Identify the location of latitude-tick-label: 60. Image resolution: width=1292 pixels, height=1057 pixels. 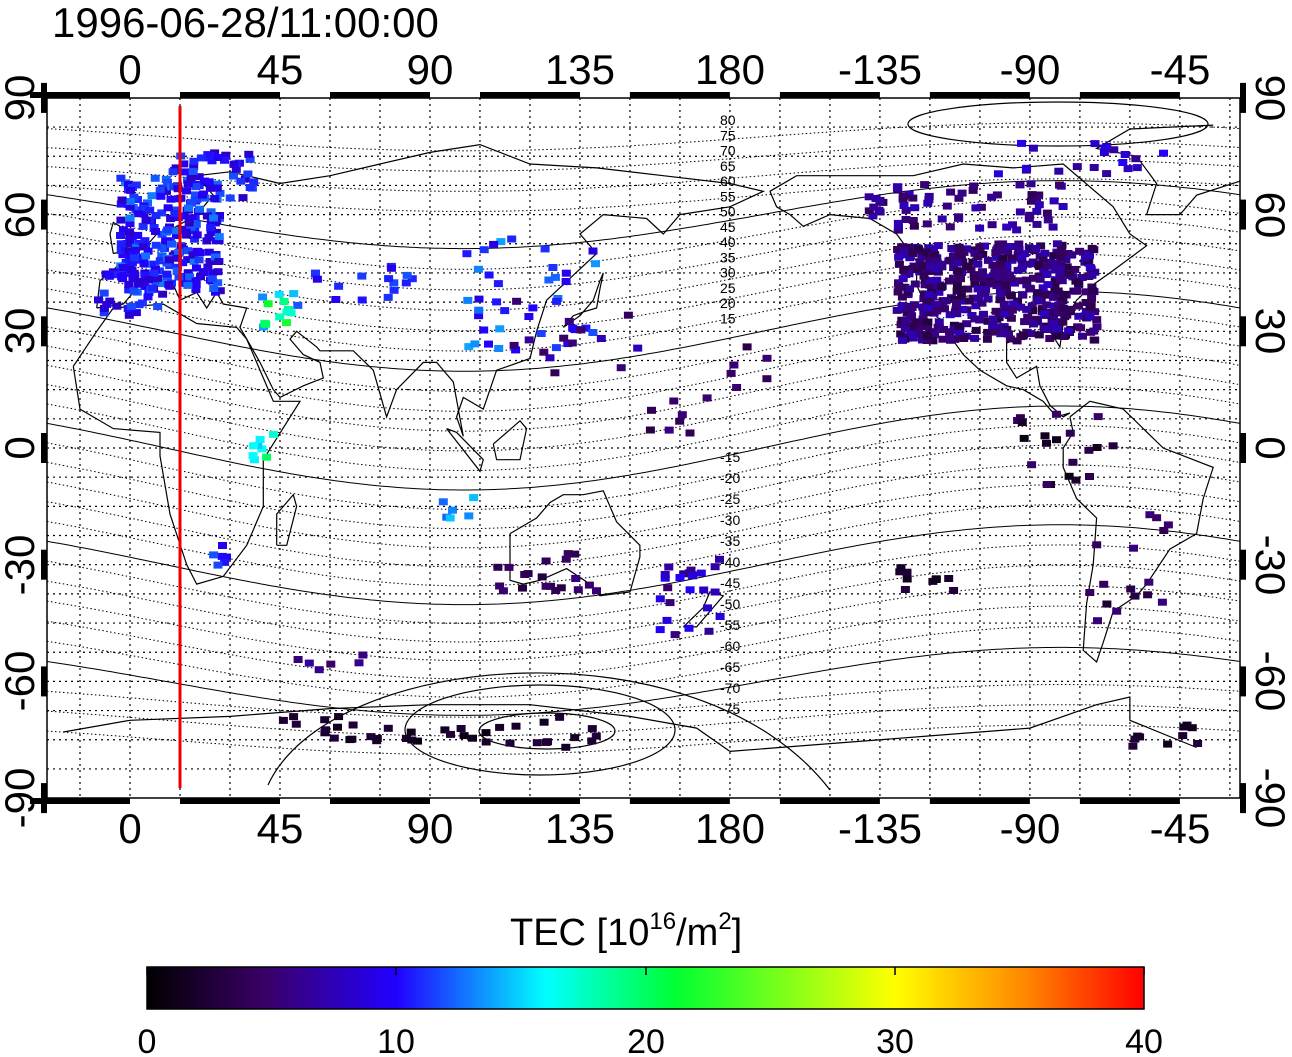
(1269, 215).